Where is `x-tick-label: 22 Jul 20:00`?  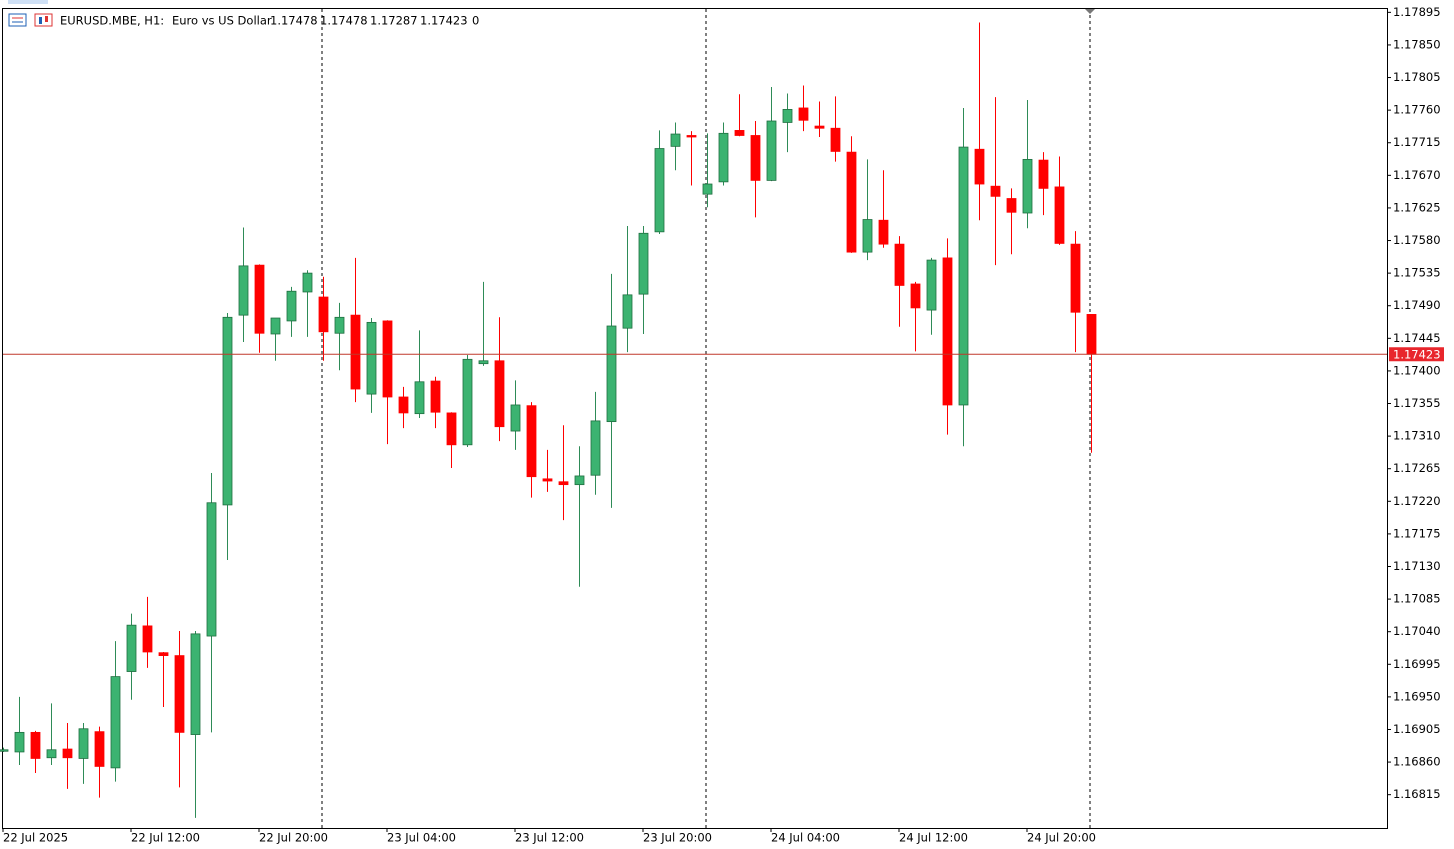
x-tick-label: 22 Jul 20:00 is located at coordinates (293, 838).